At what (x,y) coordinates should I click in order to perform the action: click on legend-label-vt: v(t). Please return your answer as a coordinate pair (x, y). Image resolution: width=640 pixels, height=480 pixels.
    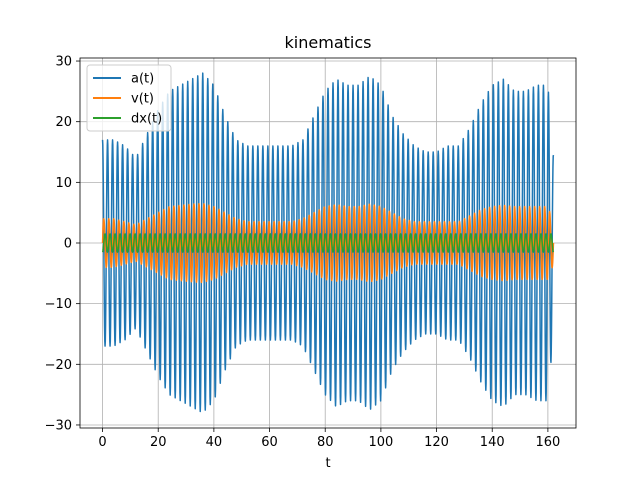
    Looking at the image, I should click on (142, 99).